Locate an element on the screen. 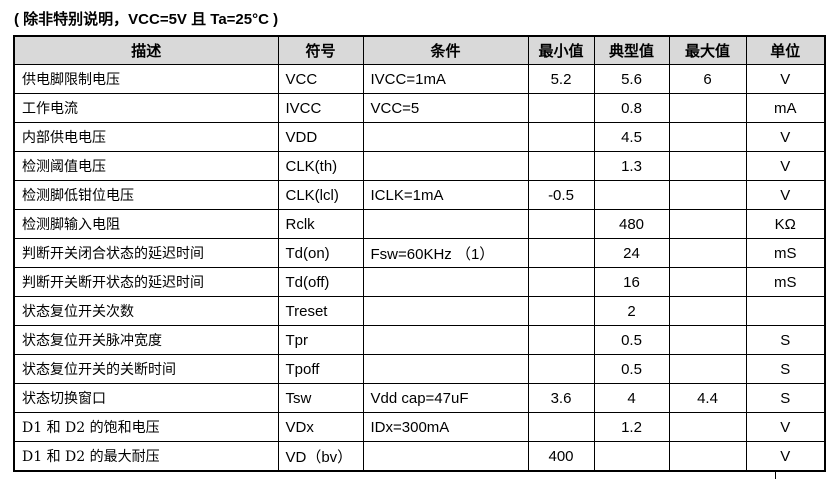 Image resolution: width=832 pixels, height=479 pixels. table-row: 状态复位开关次数 Treset 2 is located at coordinates (419, 311).